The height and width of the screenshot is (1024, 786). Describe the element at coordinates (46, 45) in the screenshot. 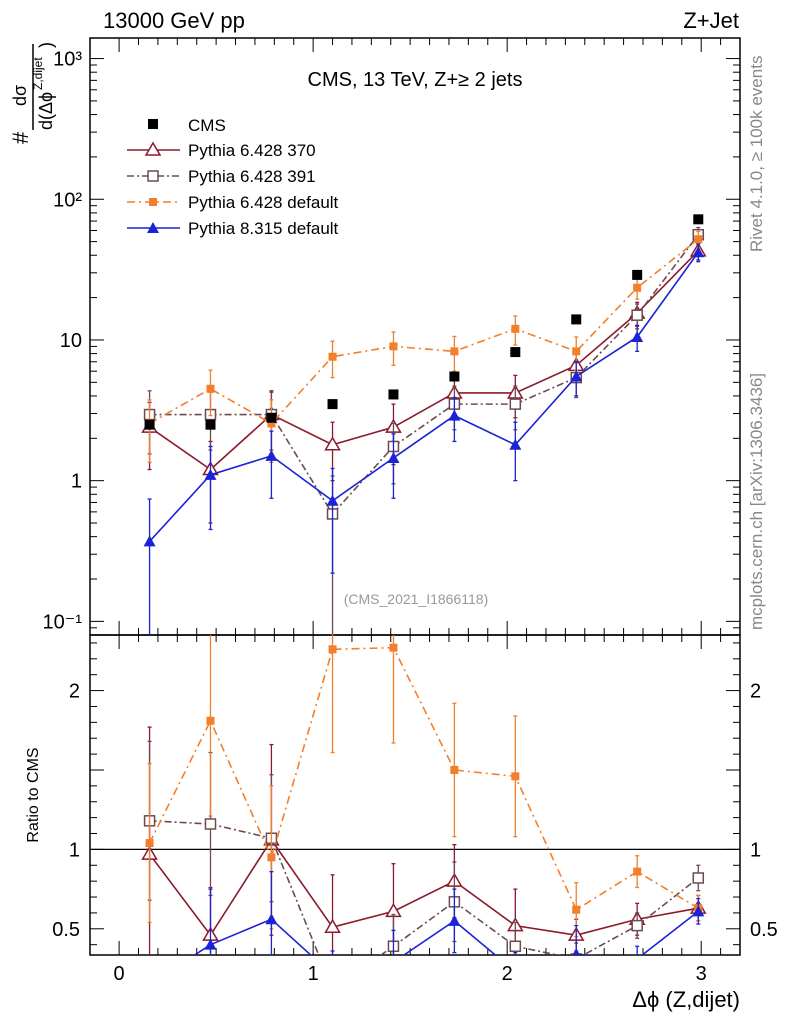

I see `ylabel-suffix: )` at that location.